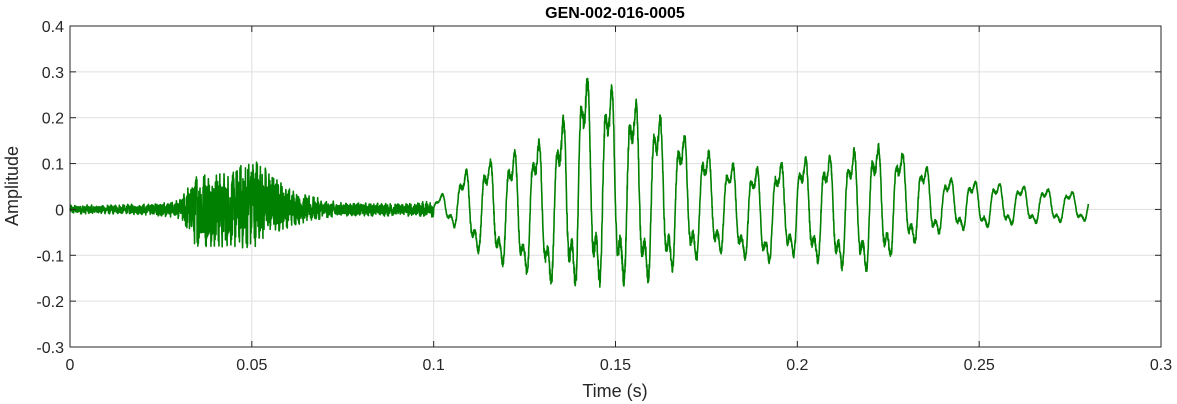  I want to click on y-tick-label: 0.4, so click(53, 27).